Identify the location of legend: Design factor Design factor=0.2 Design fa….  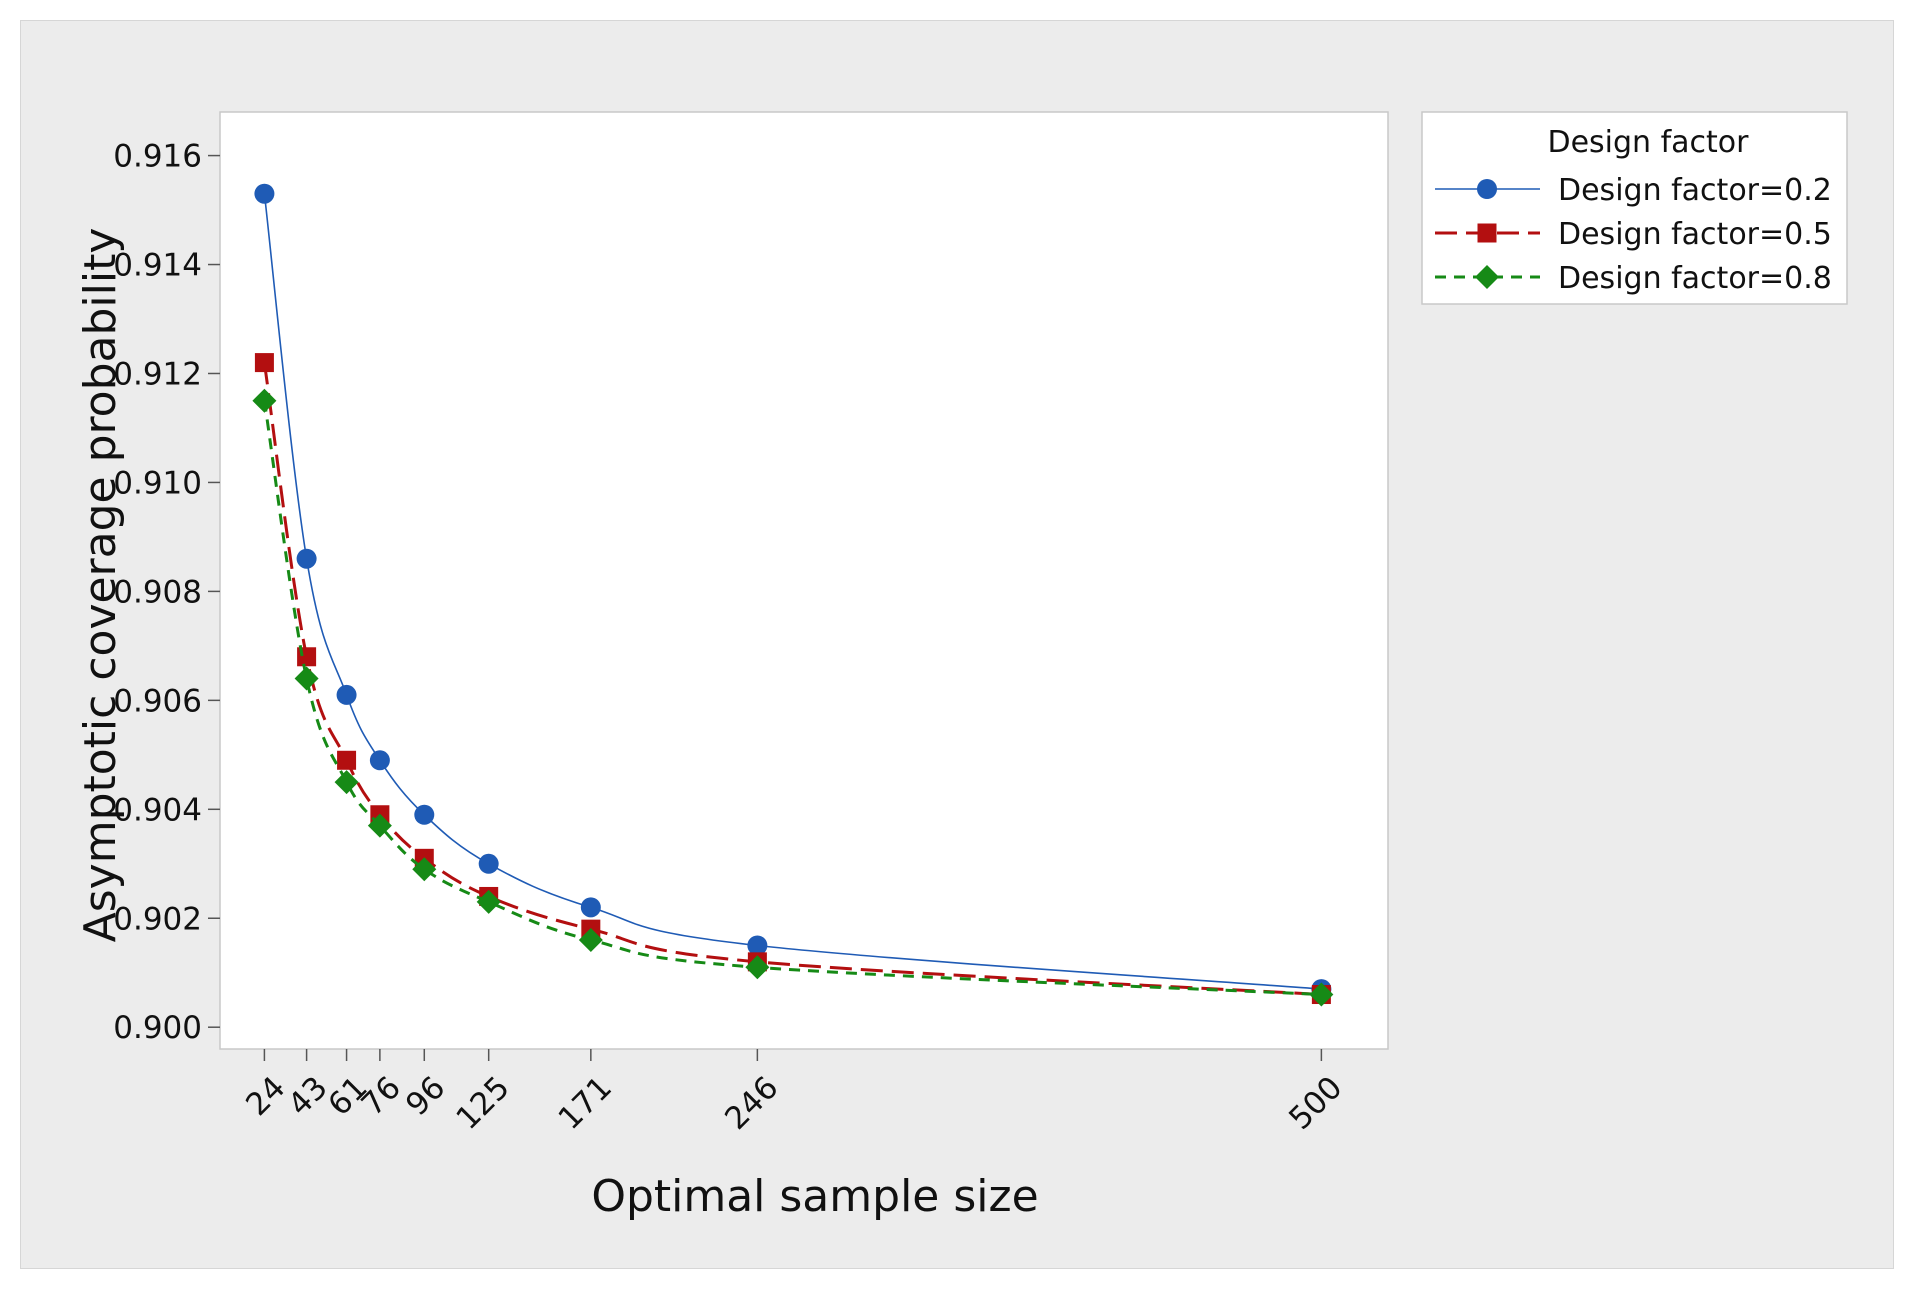
(1634, 208).